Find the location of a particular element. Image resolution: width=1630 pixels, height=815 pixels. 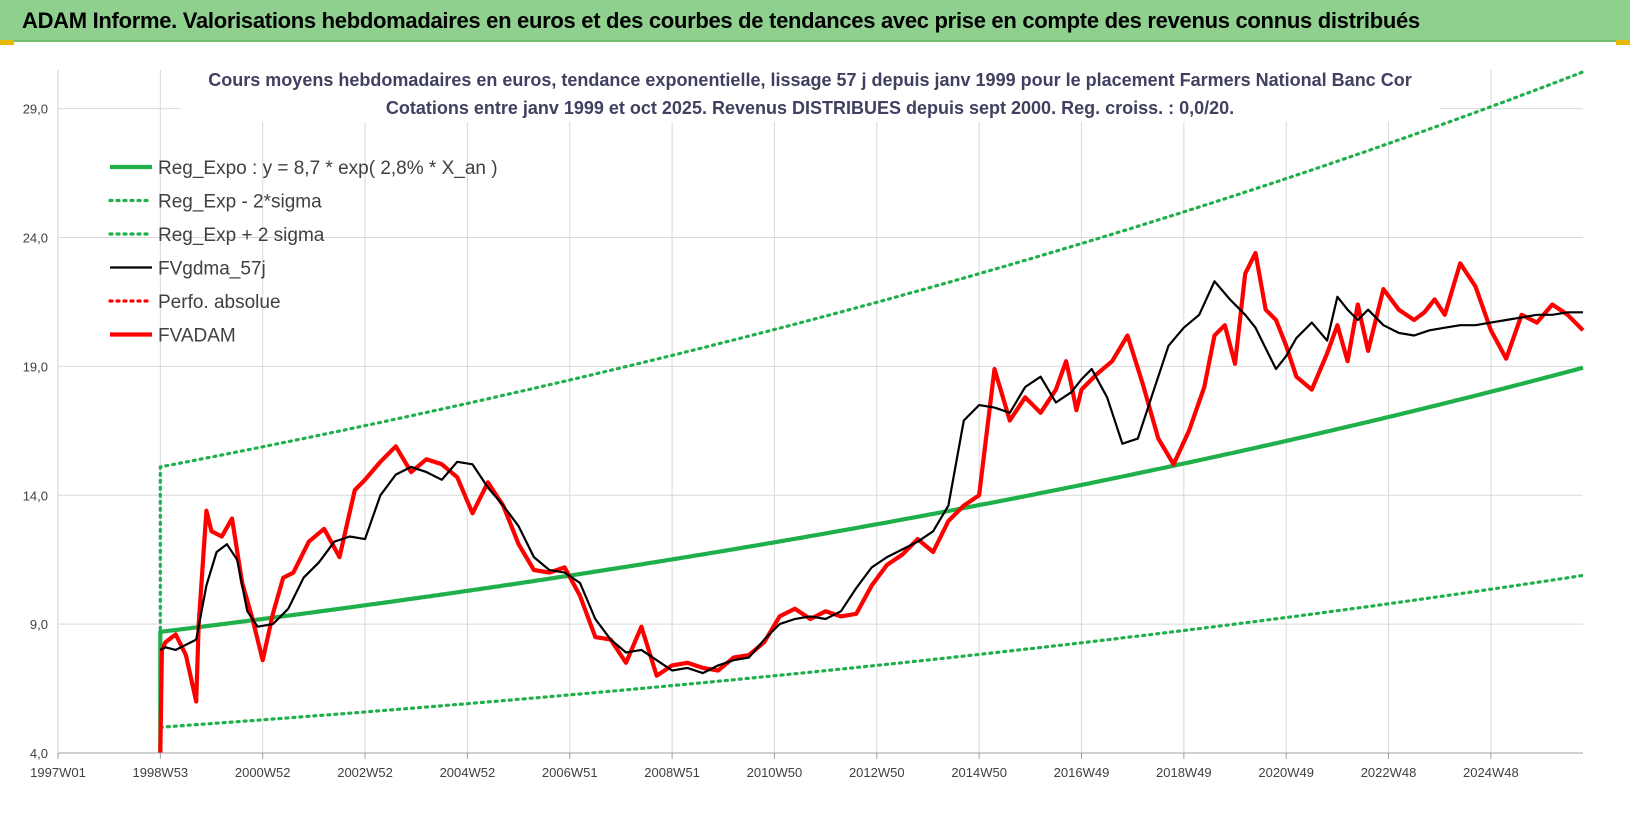

legend-label: Reg_Exp + 2 sigma is located at coordinates (241, 235).